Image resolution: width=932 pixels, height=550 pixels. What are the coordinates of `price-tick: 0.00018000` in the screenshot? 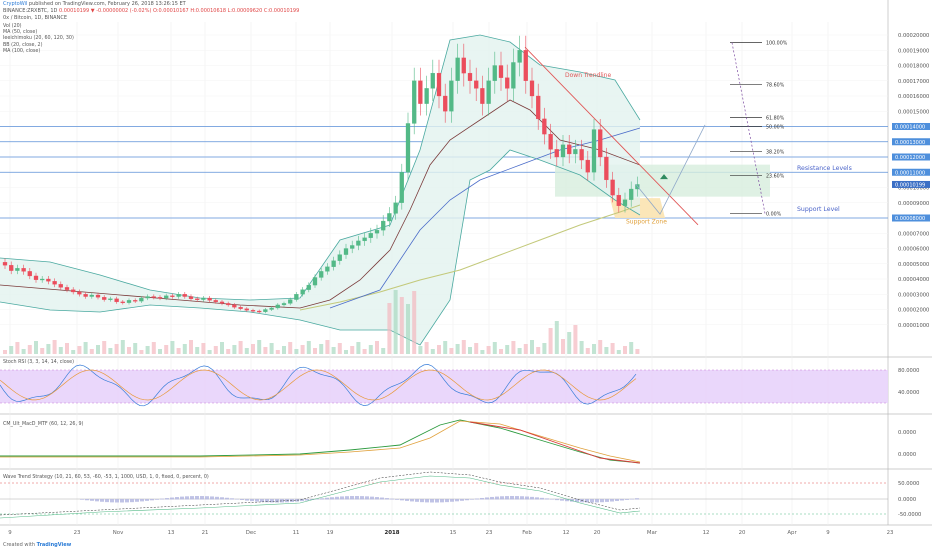 It's located at (913, 67).